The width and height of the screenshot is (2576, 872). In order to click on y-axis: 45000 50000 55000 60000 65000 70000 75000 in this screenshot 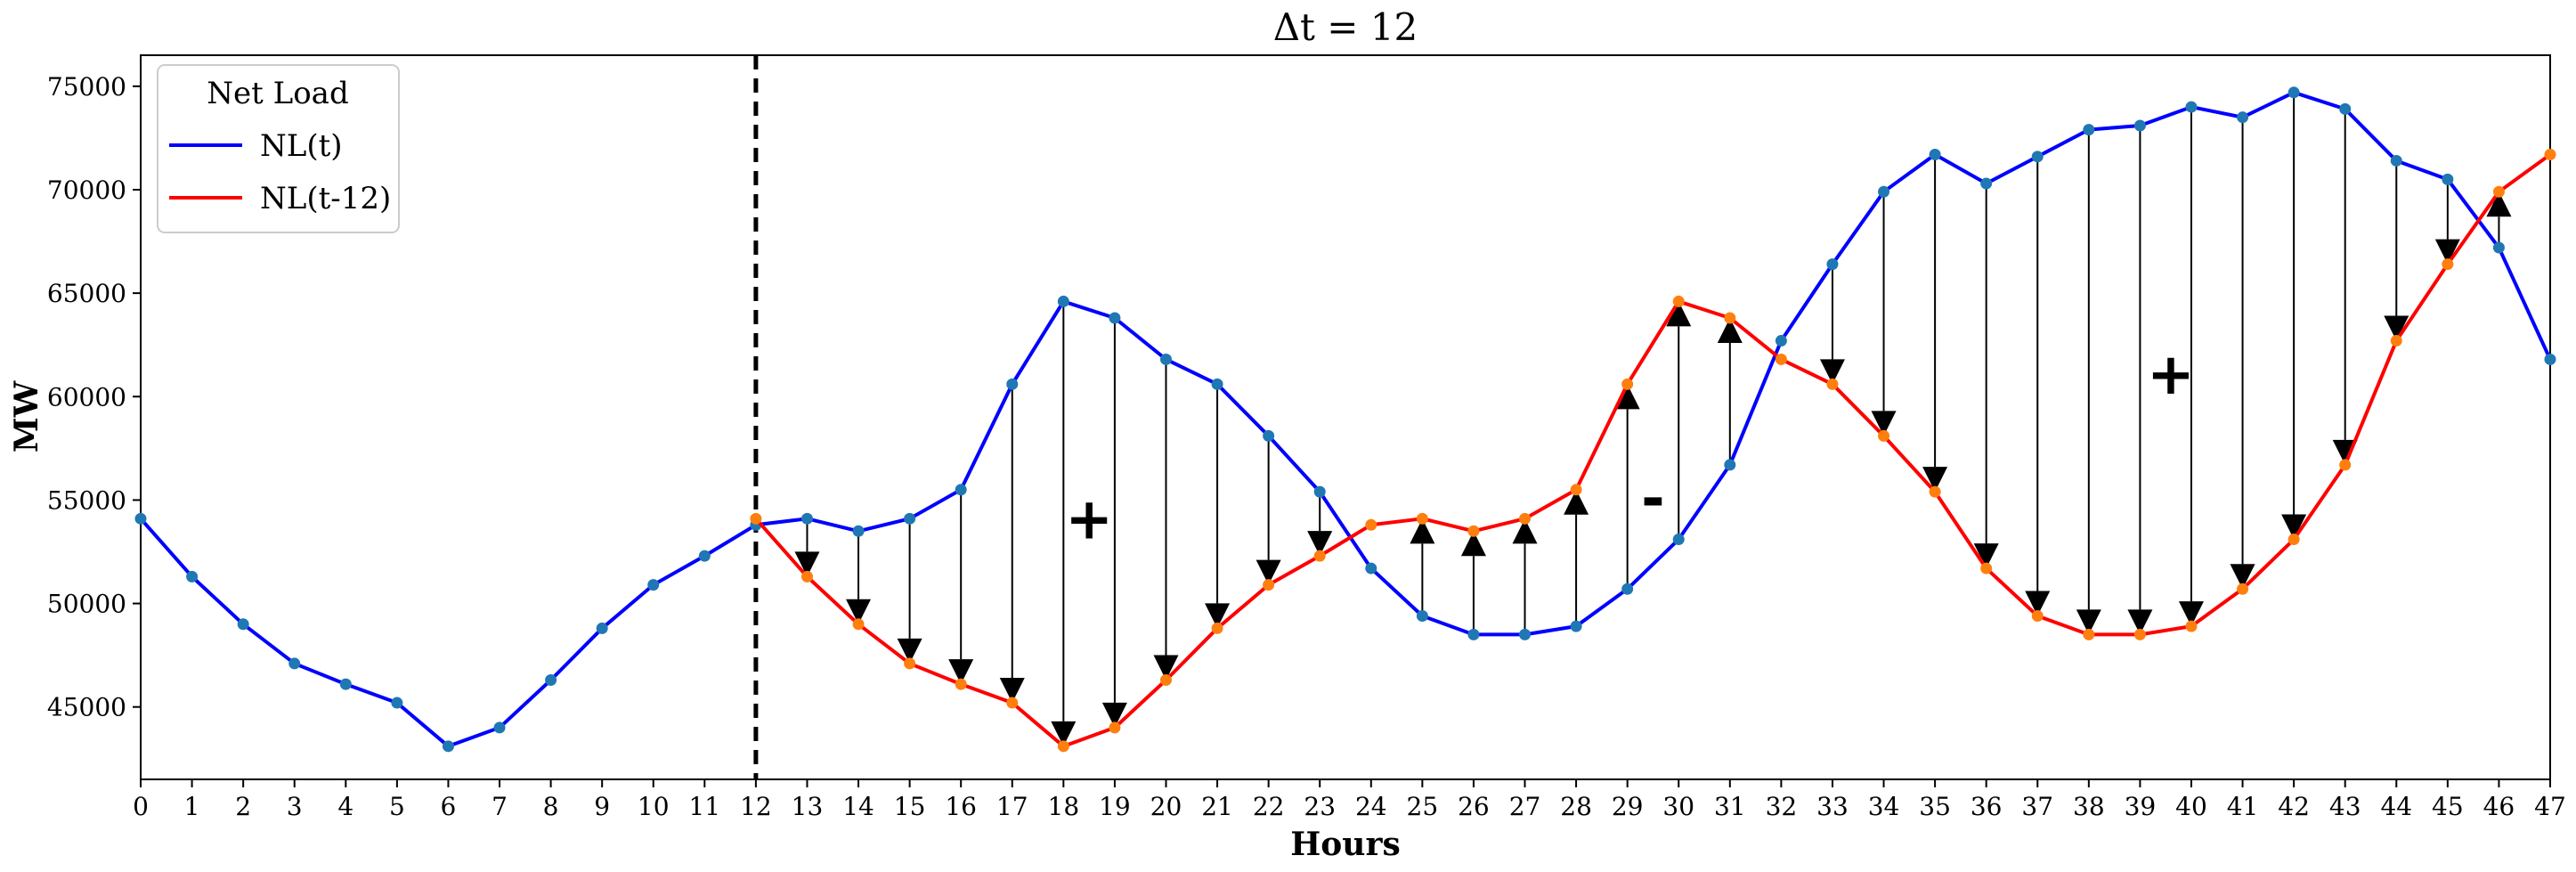, I will do `click(94, 397)`.